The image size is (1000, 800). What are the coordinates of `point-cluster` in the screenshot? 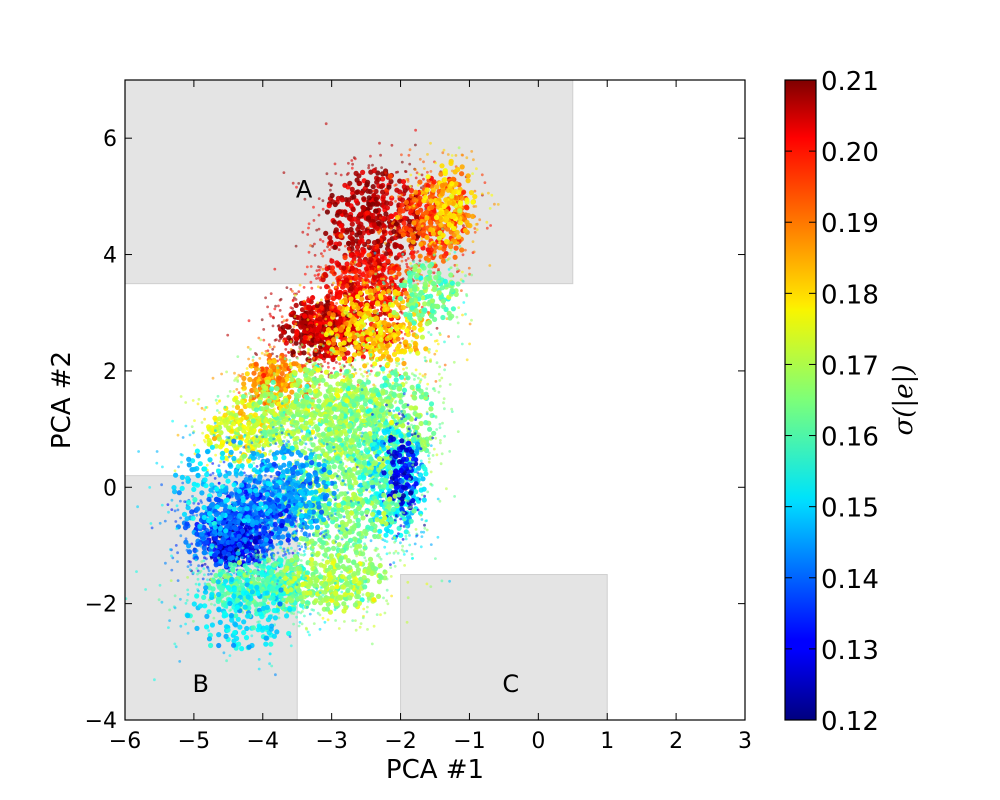 It's located at (452, 211).